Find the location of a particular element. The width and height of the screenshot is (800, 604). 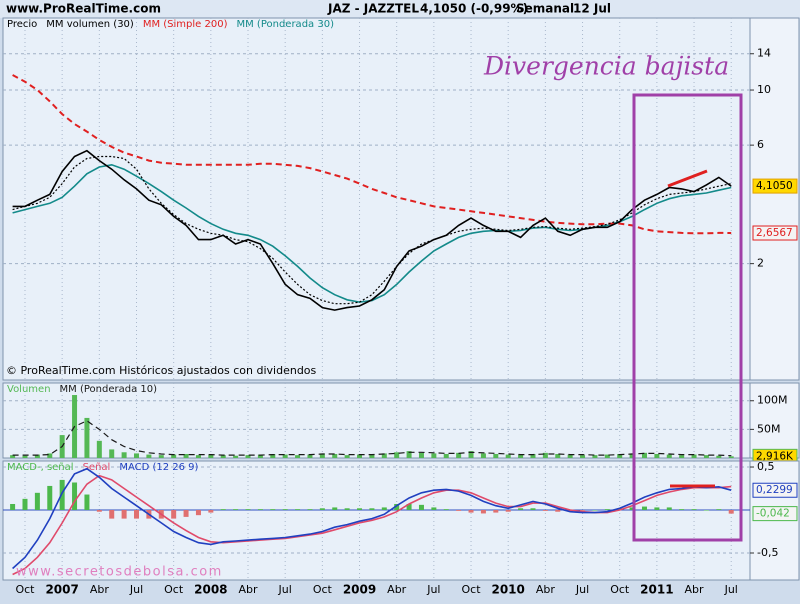

symbol: JAZ - JAZZTEL is located at coordinates (373, 9).